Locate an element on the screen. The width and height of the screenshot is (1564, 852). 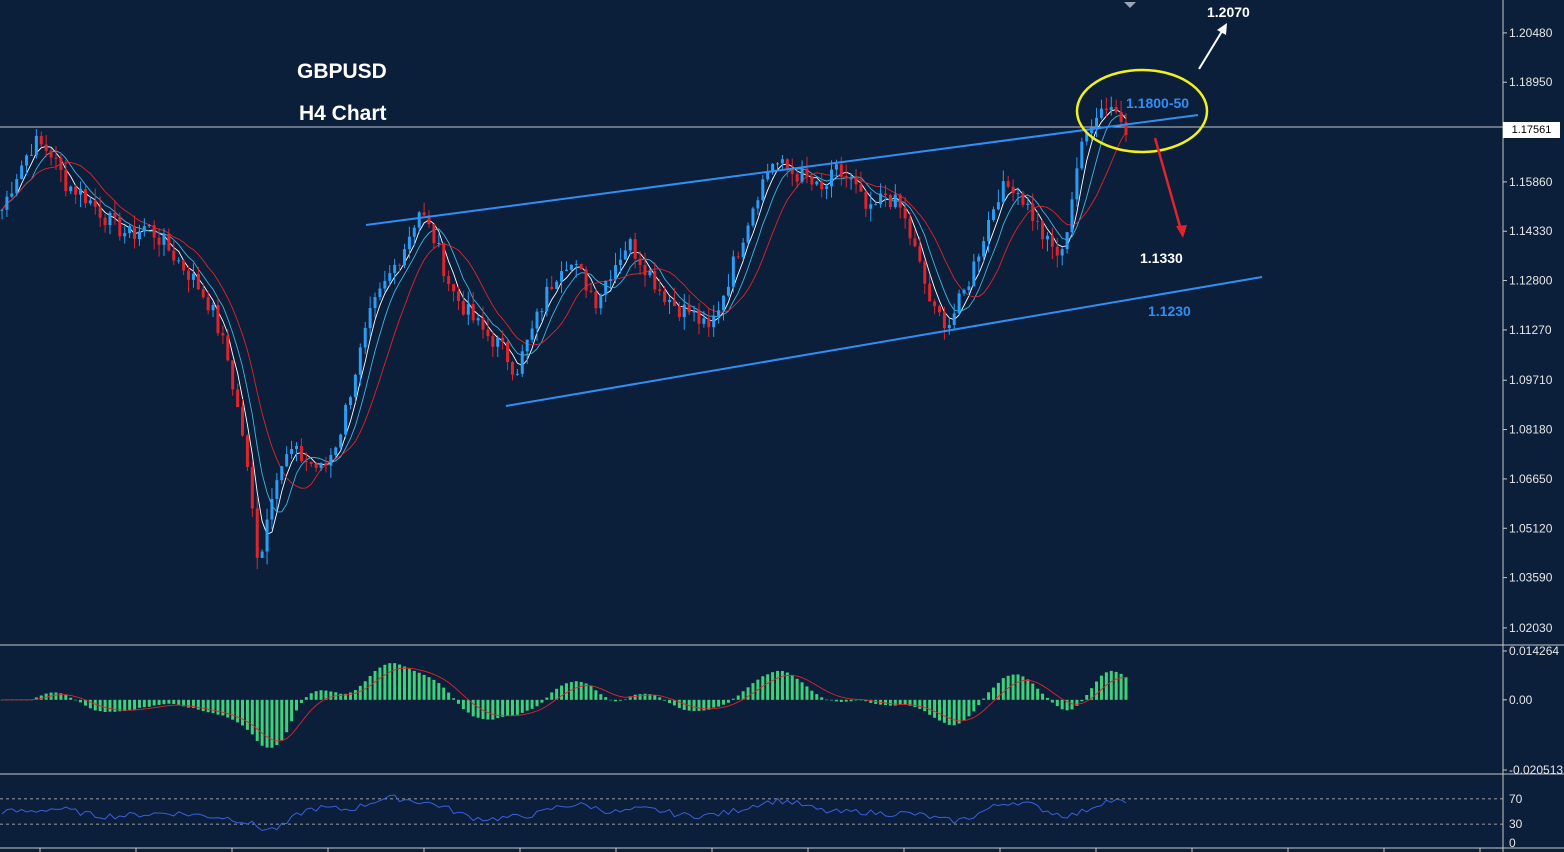
price-tick-label: 1.14330 is located at coordinates (1531, 231).